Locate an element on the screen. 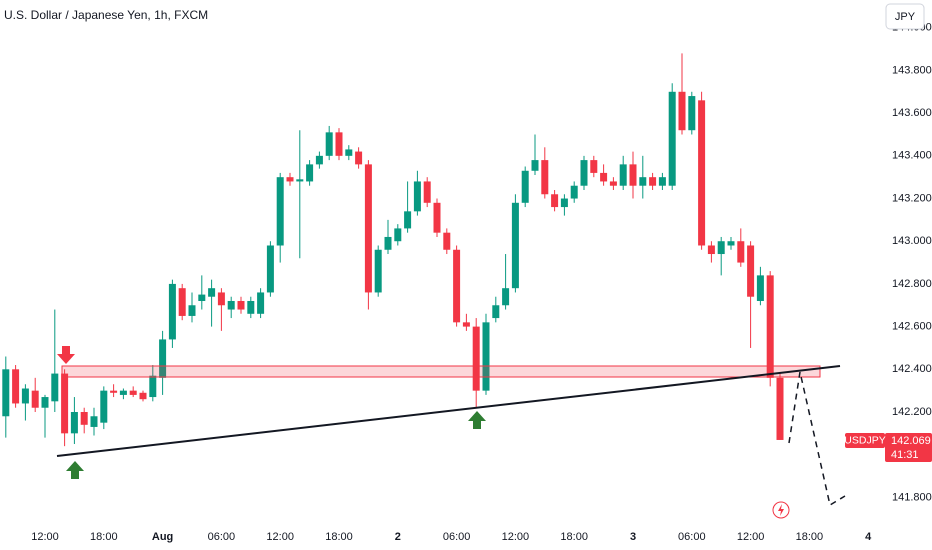 This screenshot has width=932, height=550. currency-button-label: JPY is located at coordinates (905, 17).